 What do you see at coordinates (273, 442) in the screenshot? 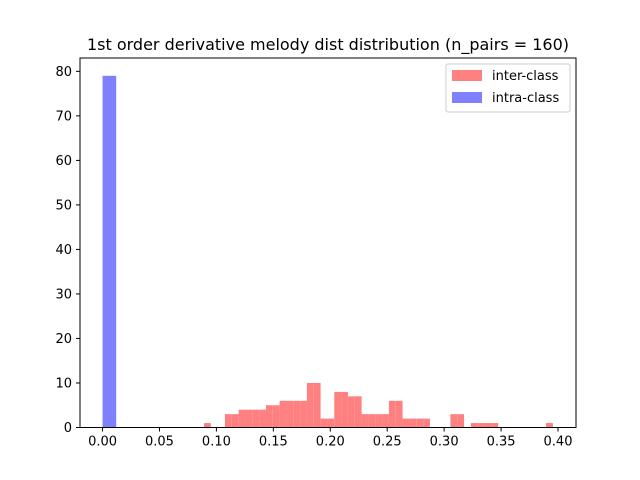
I see `x-tick-label-3: 0.15` at bounding box center [273, 442].